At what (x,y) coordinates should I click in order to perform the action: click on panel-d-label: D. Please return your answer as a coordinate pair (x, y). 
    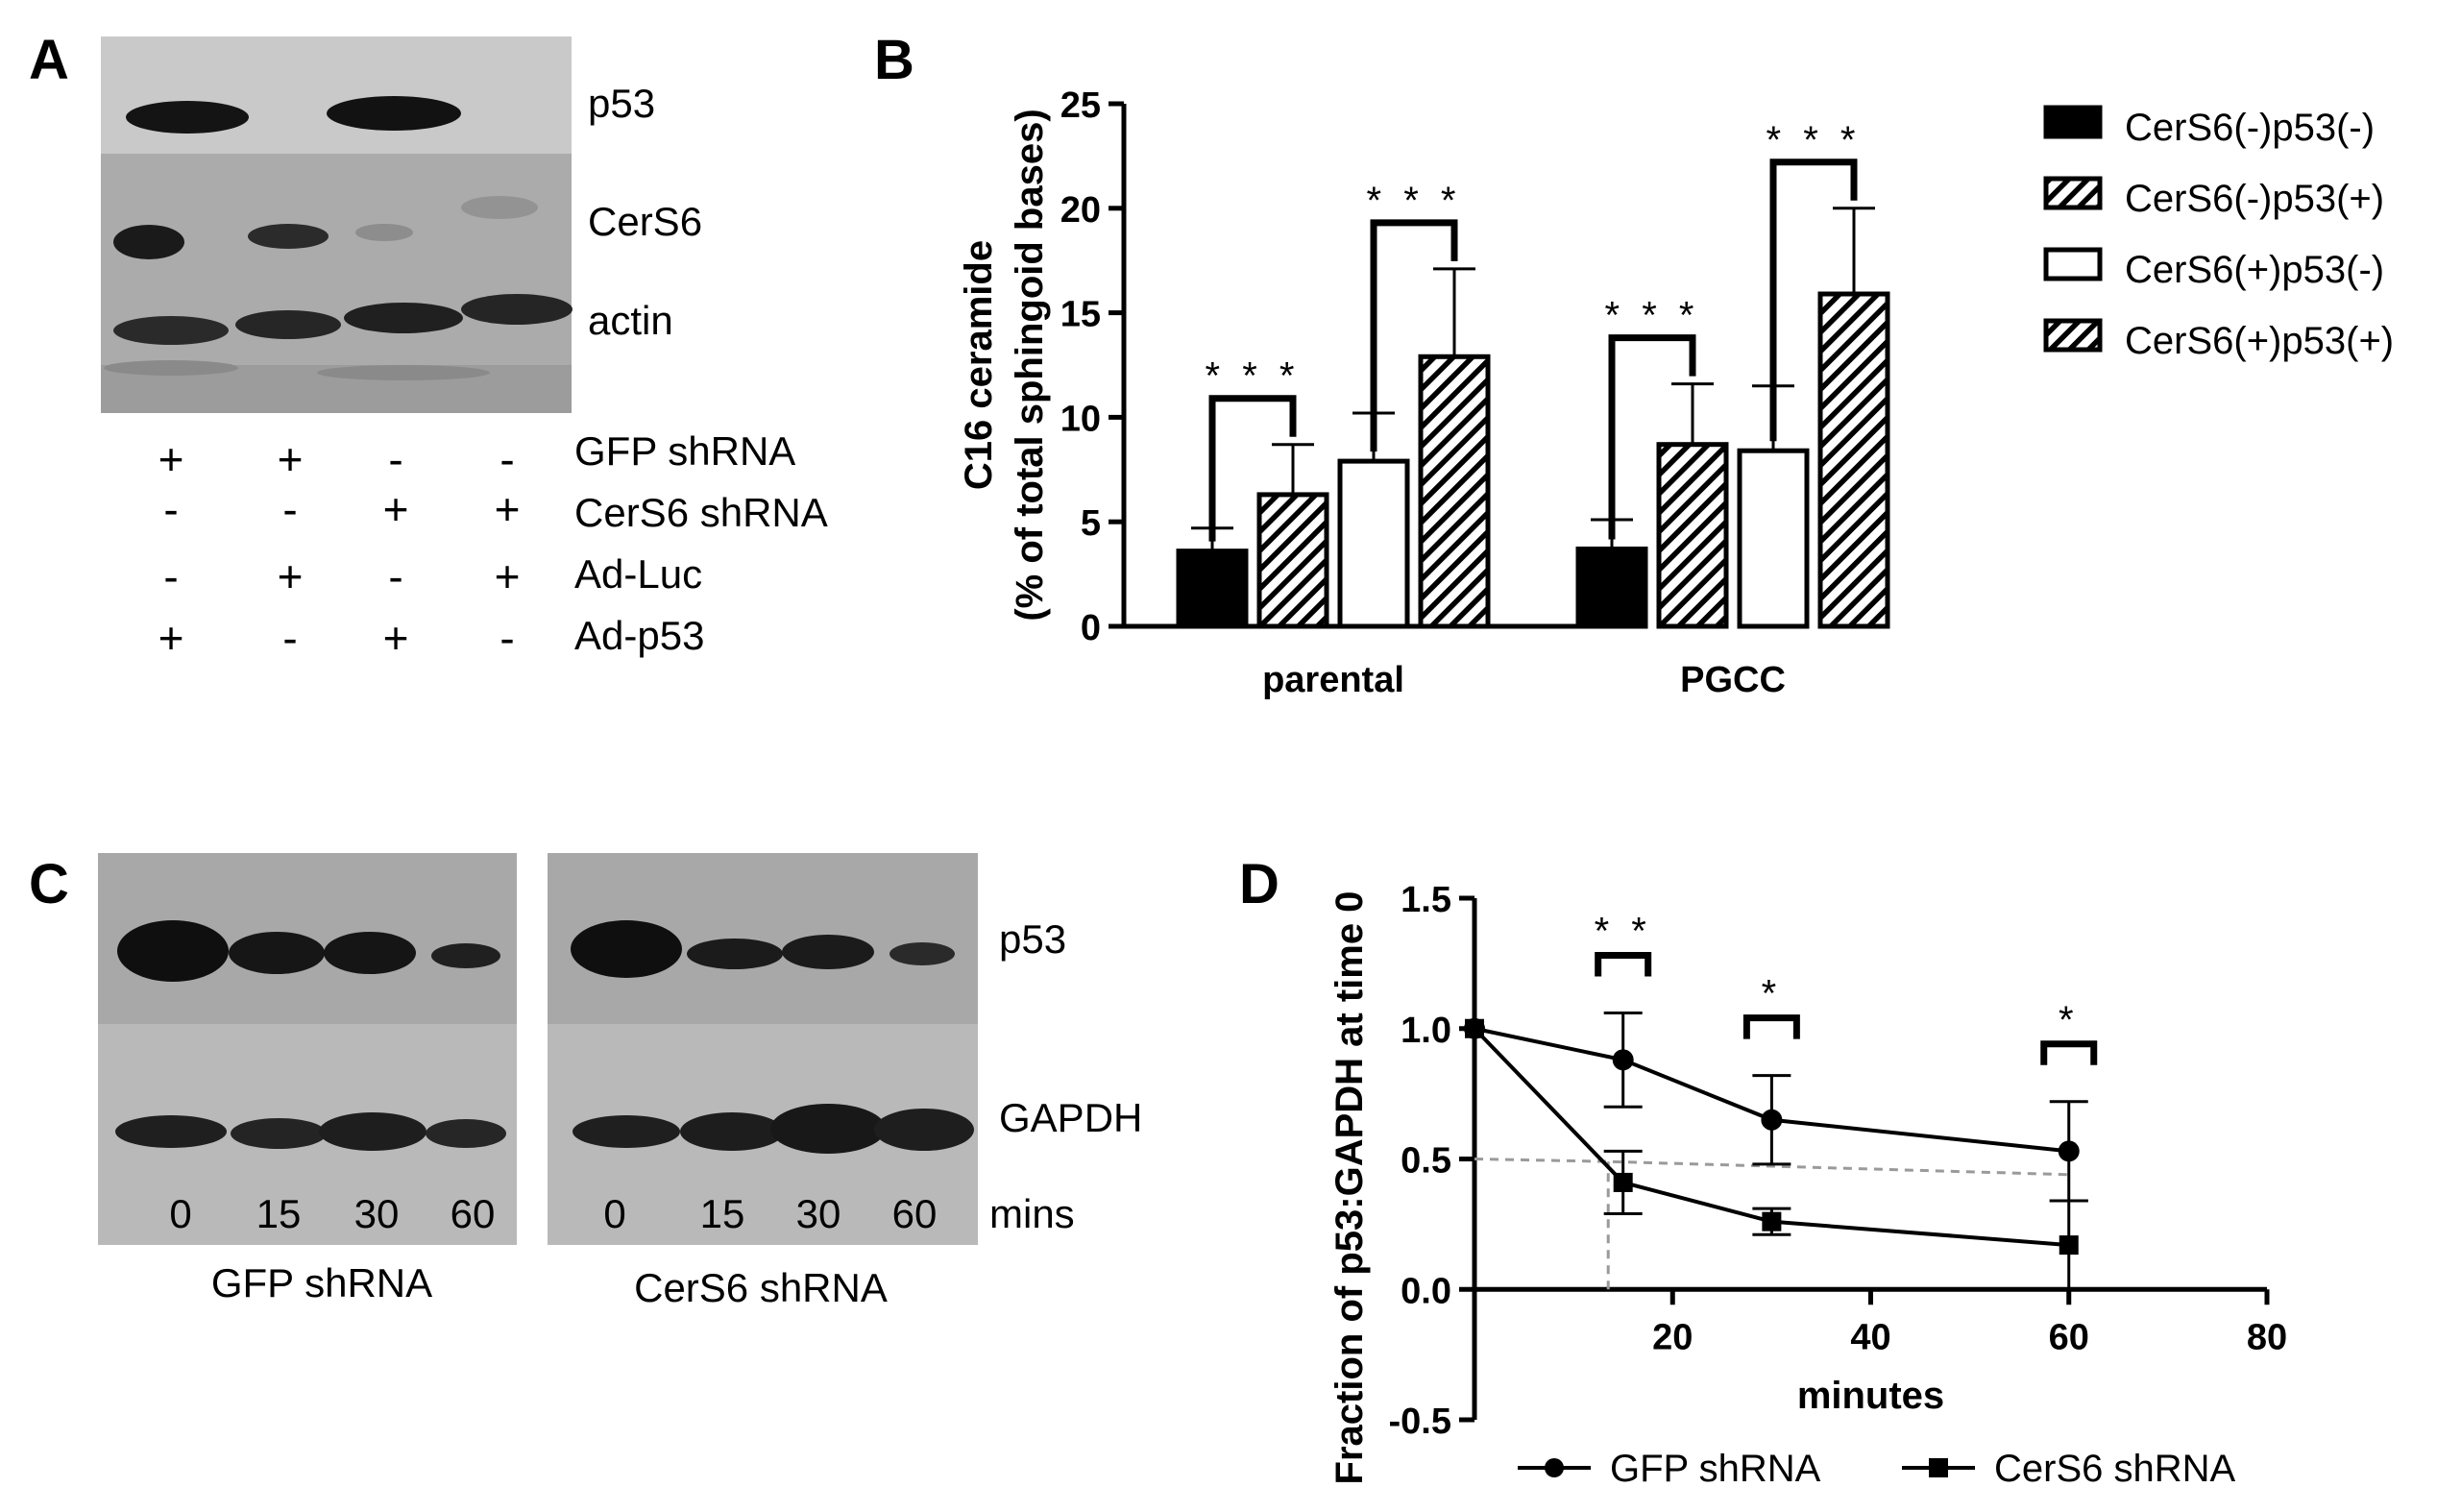
    Looking at the image, I should click on (1259, 884).